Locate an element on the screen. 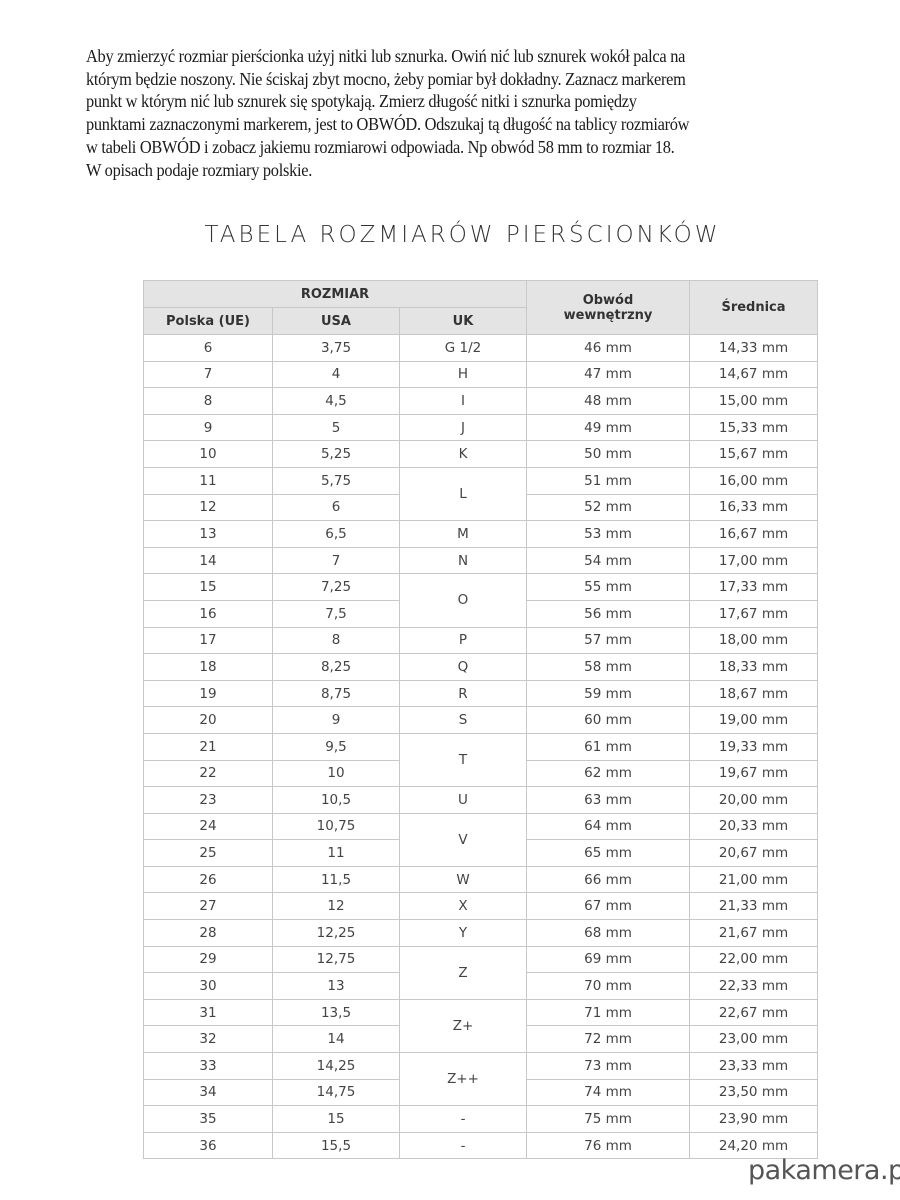 The image size is (900, 1200). cell-usa: 14,25 is located at coordinates (336, 1066).